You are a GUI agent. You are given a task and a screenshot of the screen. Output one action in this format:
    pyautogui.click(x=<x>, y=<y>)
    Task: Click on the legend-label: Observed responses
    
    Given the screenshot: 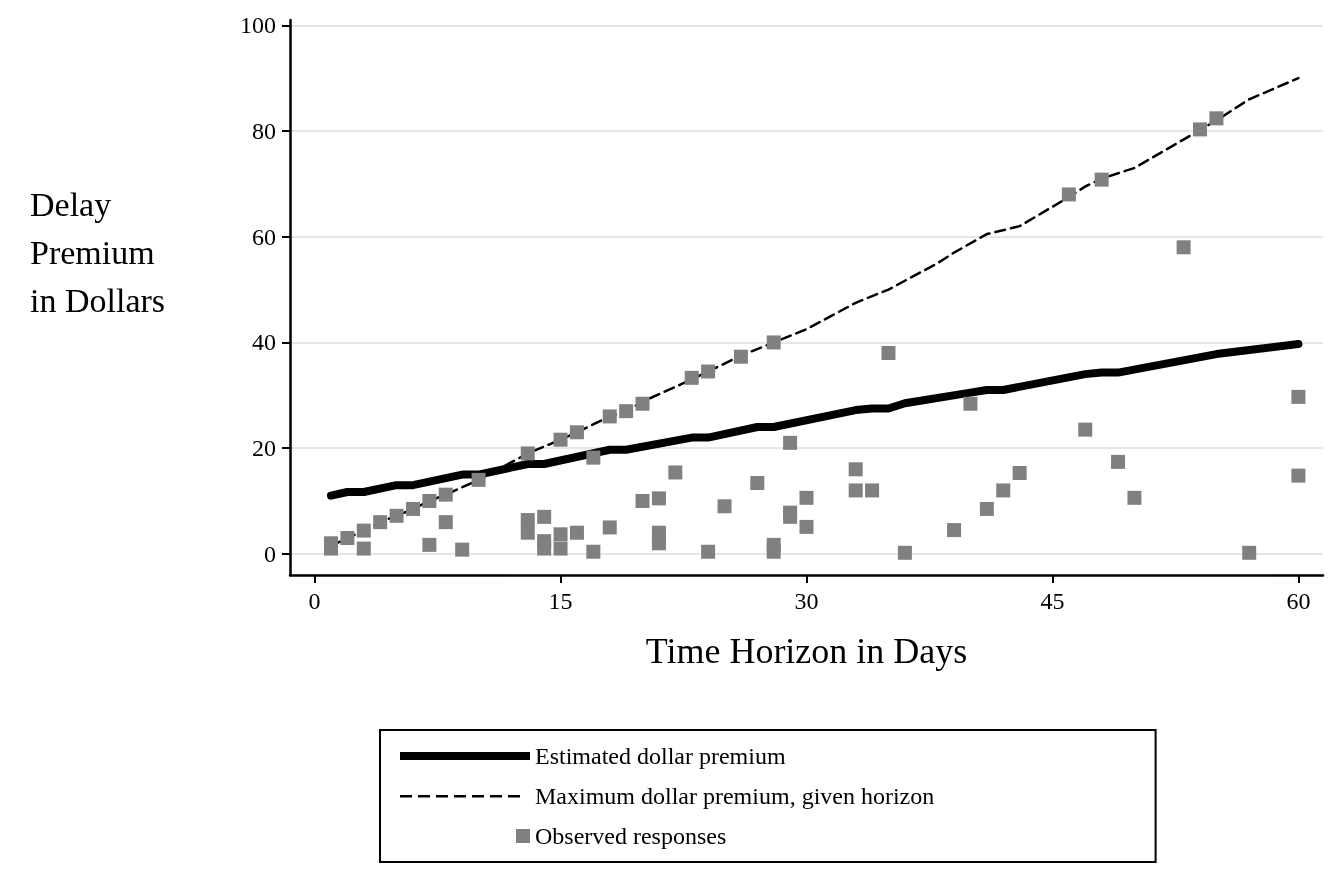 What is the action you would take?
    pyautogui.click(x=631, y=836)
    